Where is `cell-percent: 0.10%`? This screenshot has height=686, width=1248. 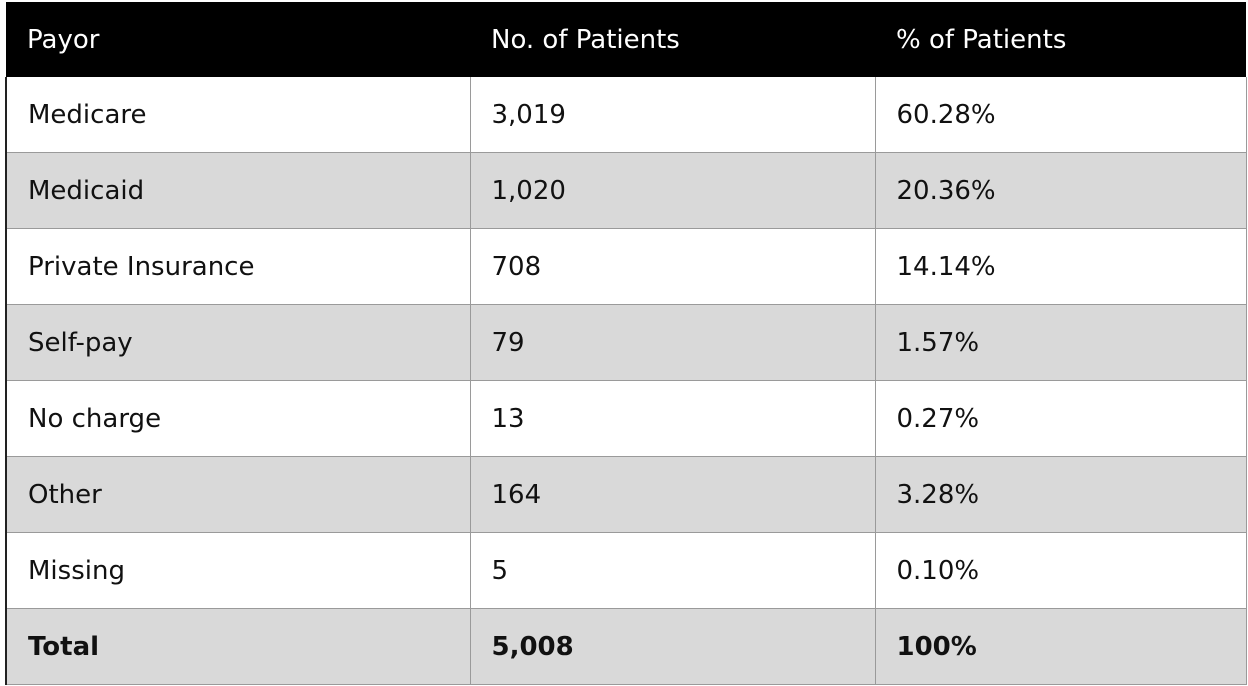
cell-percent: 0.10% is located at coordinates (1060, 570).